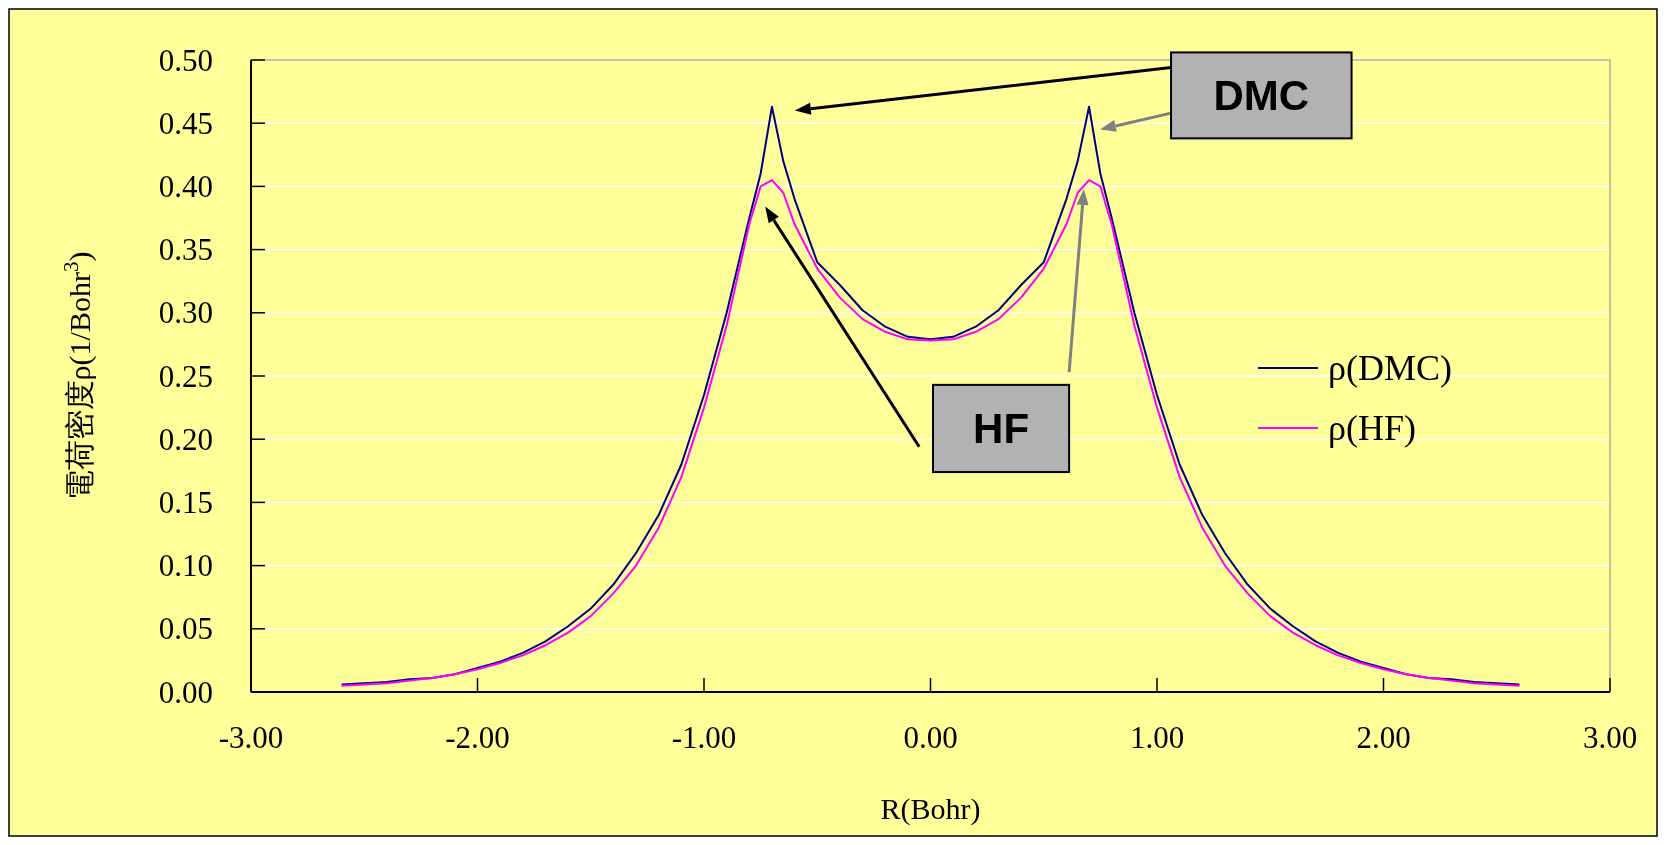 This screenshot has width=1666, height=845. Describe the element at coordinates (1001, 428) in the screenshot. I see `annotation: HF` at that location.